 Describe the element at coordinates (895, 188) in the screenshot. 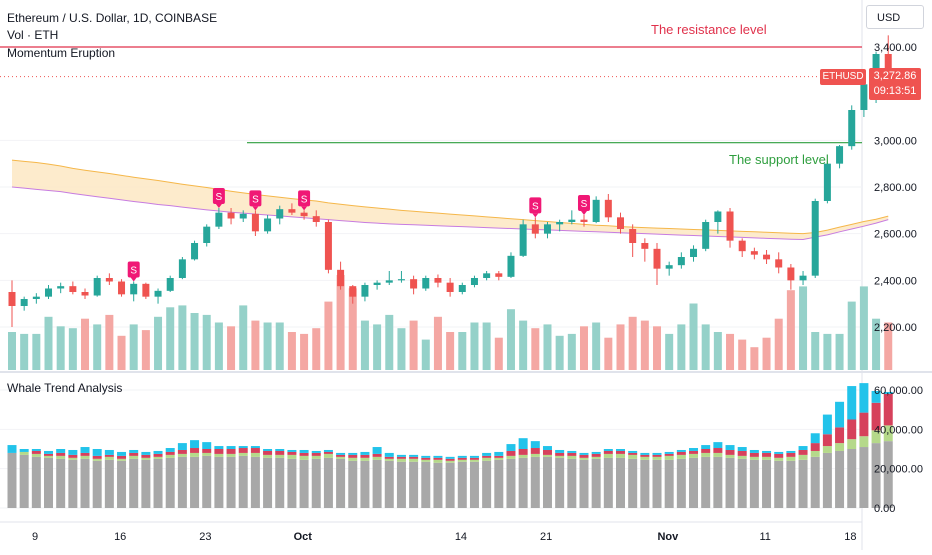

I see `price-axis-label: 2,800.00` at that location.